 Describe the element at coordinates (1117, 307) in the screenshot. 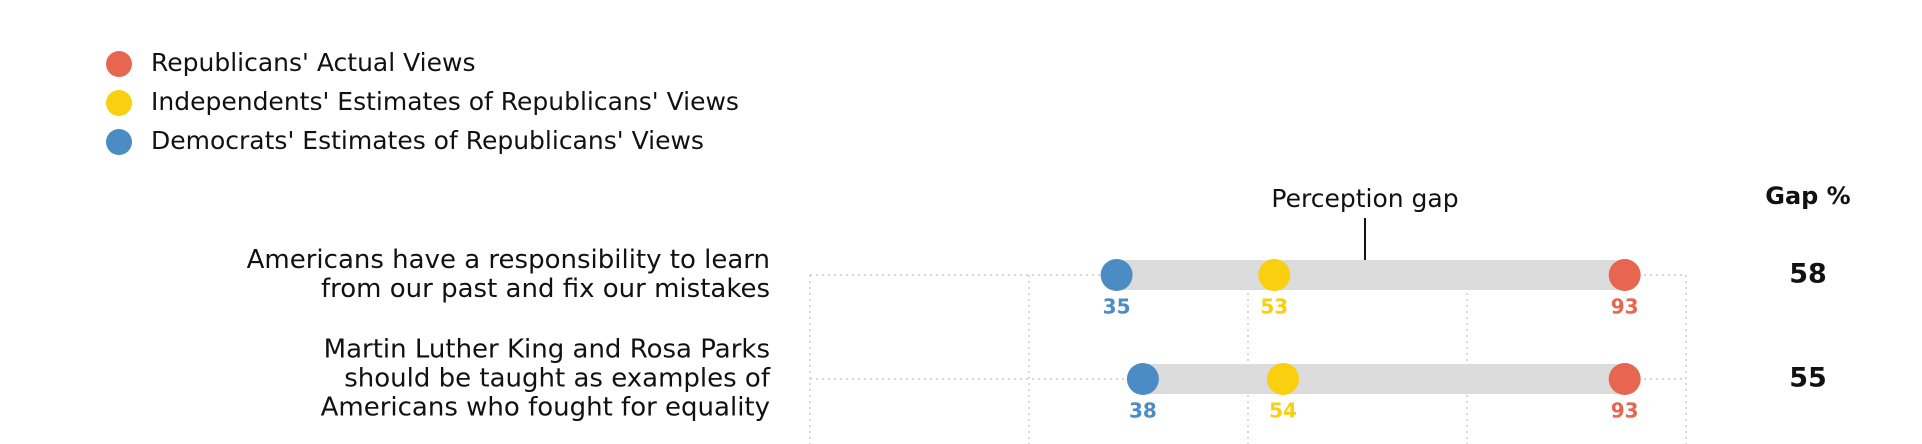

I see `value-label: 35` at that location.